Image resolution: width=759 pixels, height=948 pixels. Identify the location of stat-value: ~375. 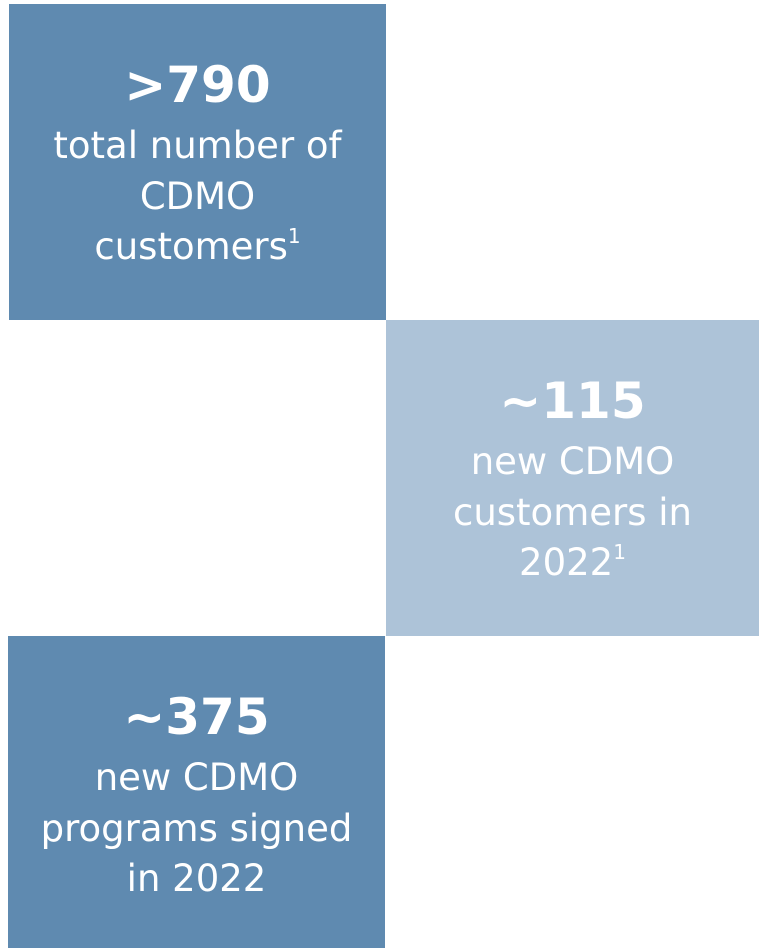
(196, 717).